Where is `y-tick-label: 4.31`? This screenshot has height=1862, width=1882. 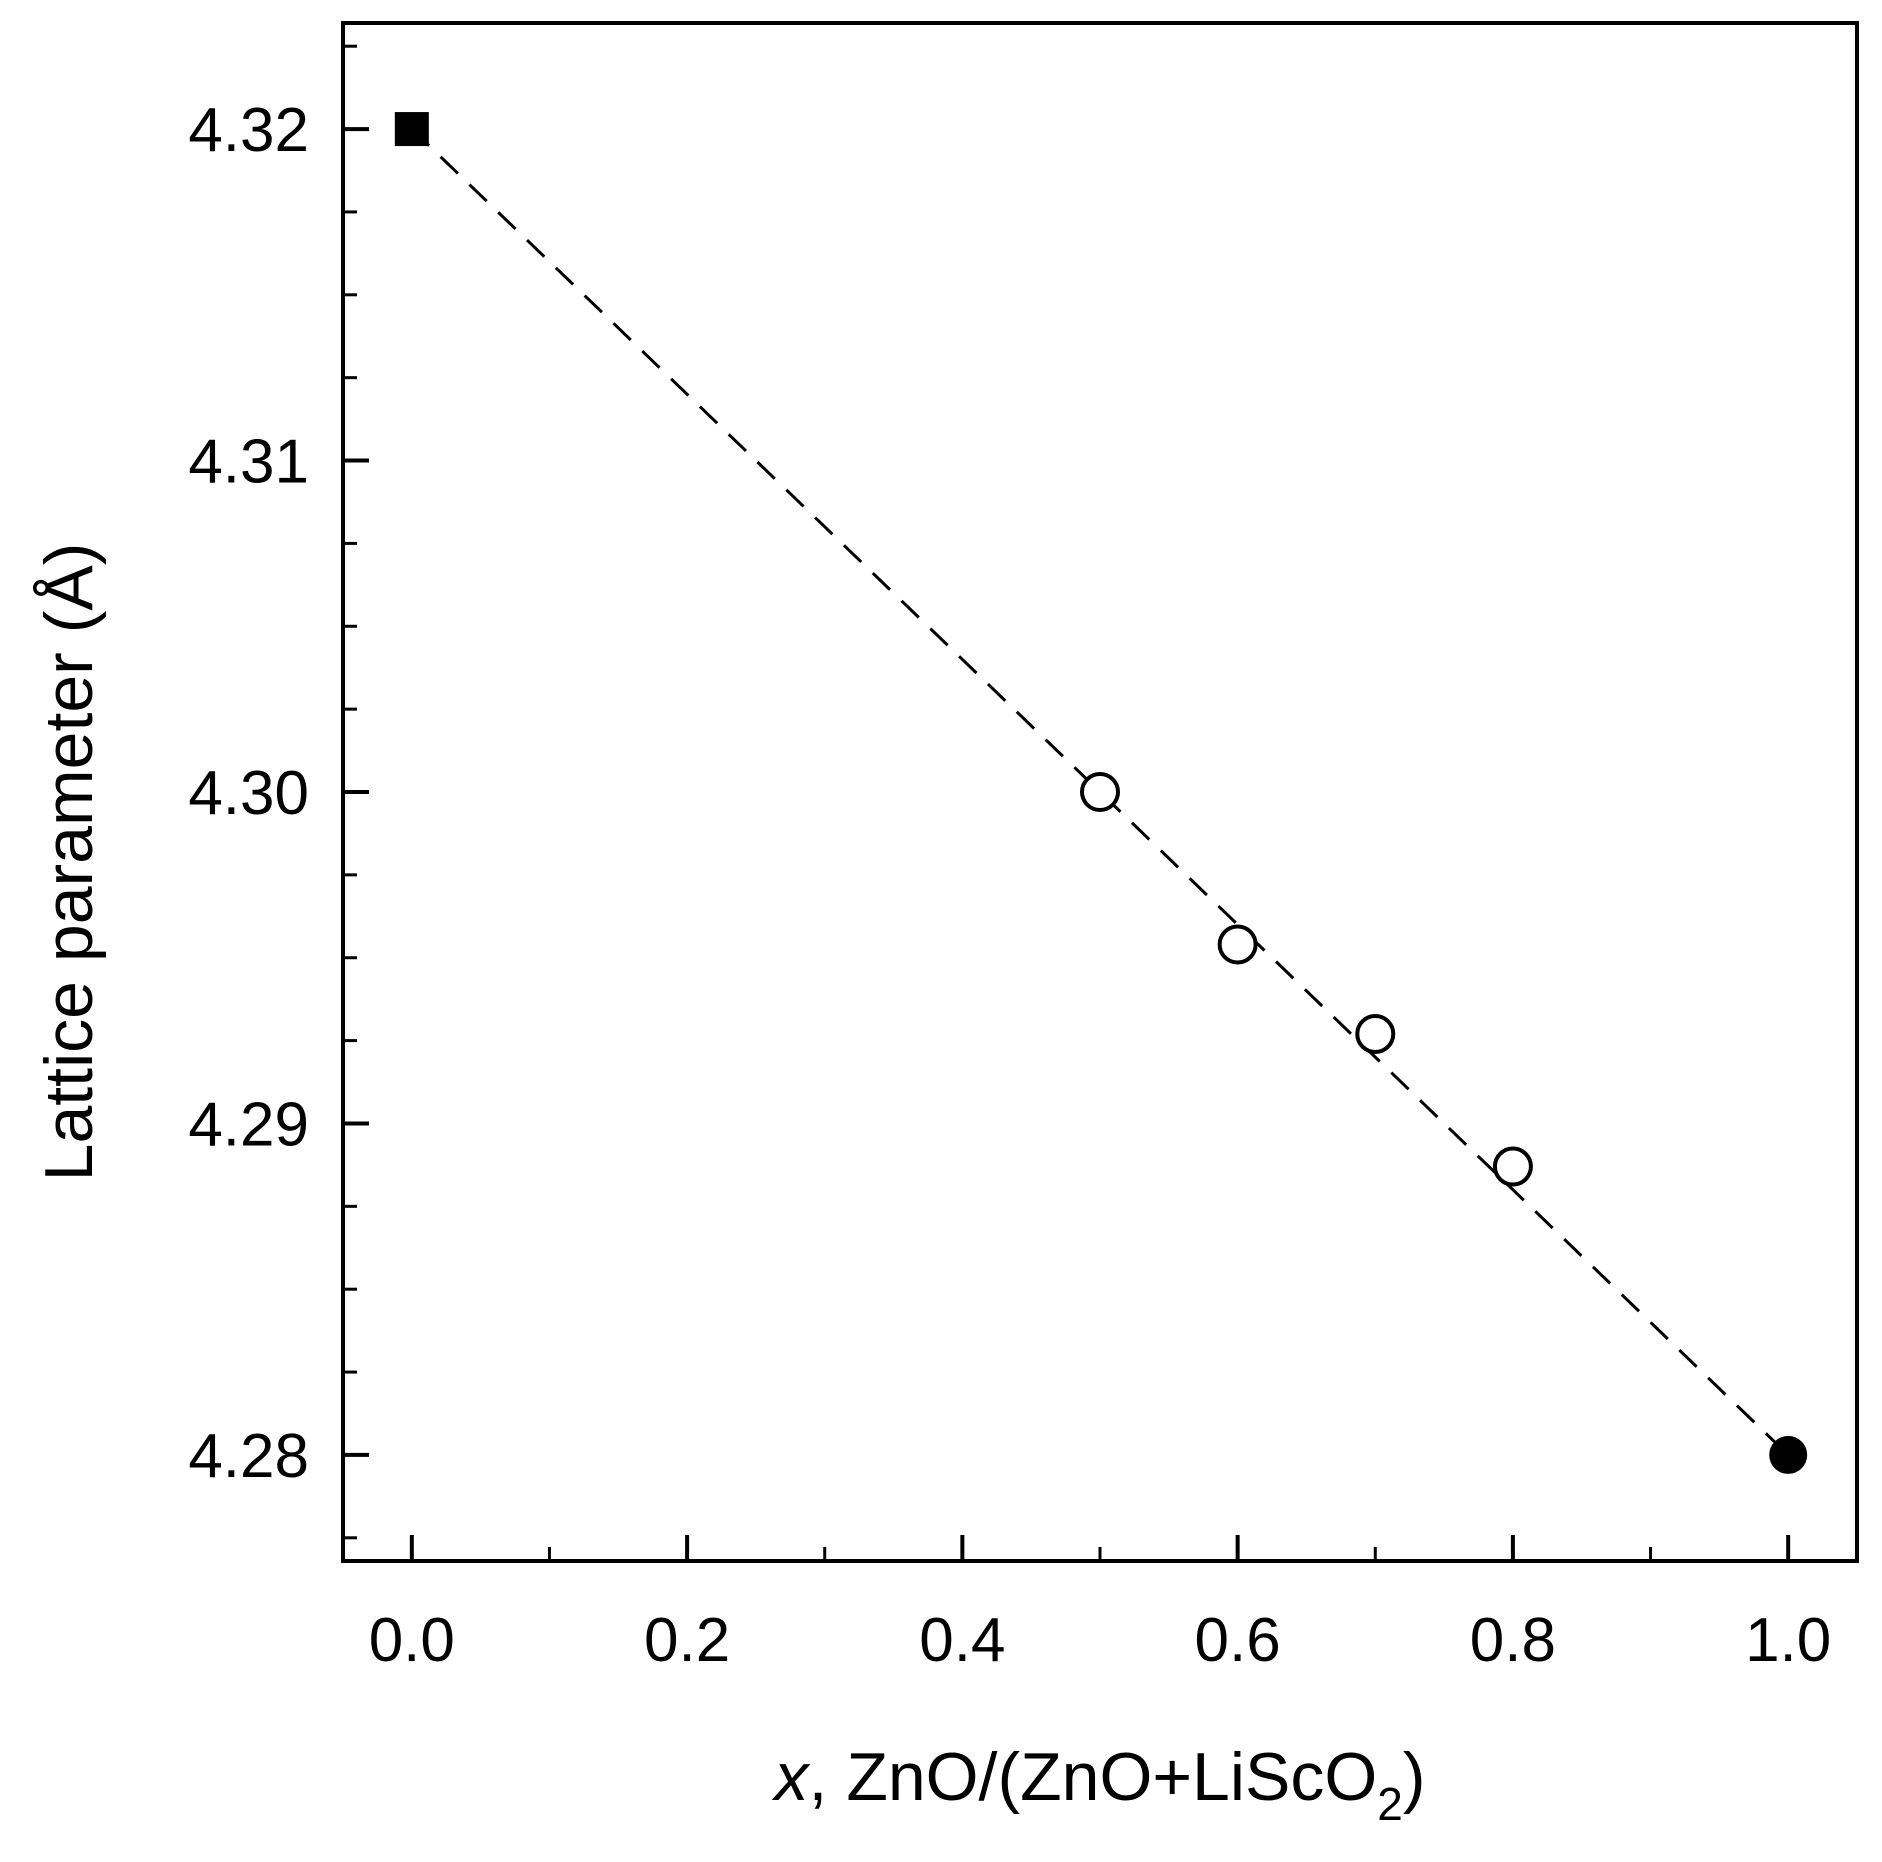
y-tick-label: 4.31 is located at coordinates (248, 462).